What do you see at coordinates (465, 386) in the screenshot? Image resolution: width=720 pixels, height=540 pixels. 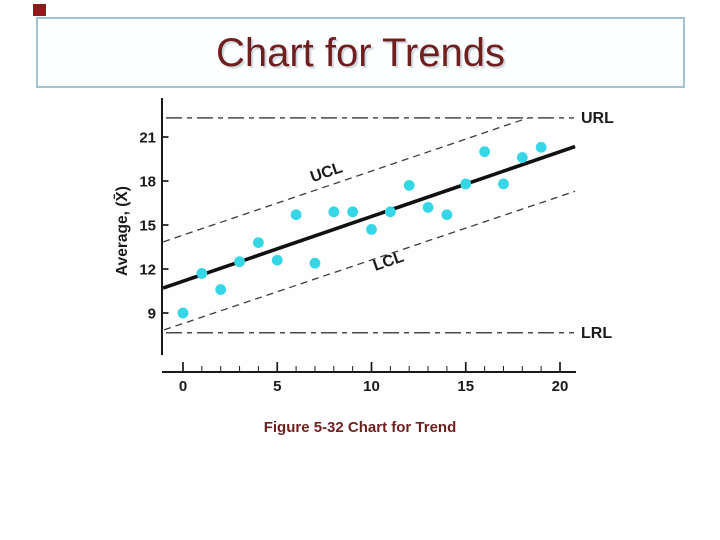 I see `x-tick-label: 15` at bounding box center [465, 386].